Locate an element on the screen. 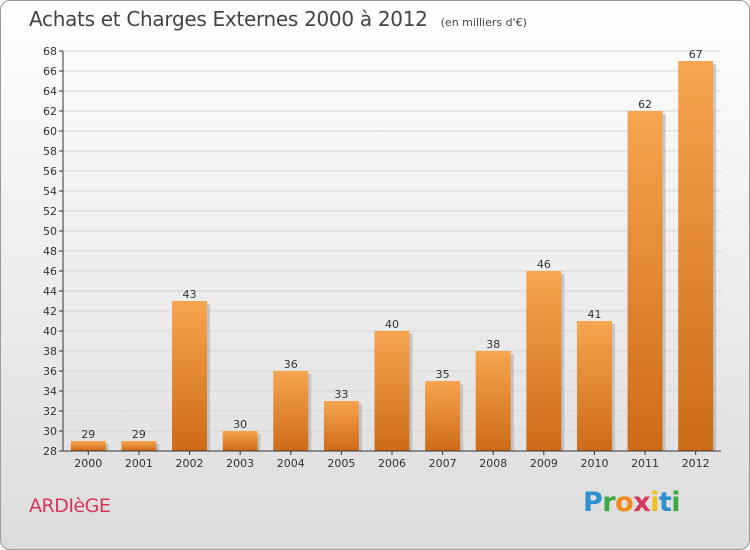 The height and width of the screenshot is (550, 750). y-tick-label: 42 is located at coordinates (50, 311).